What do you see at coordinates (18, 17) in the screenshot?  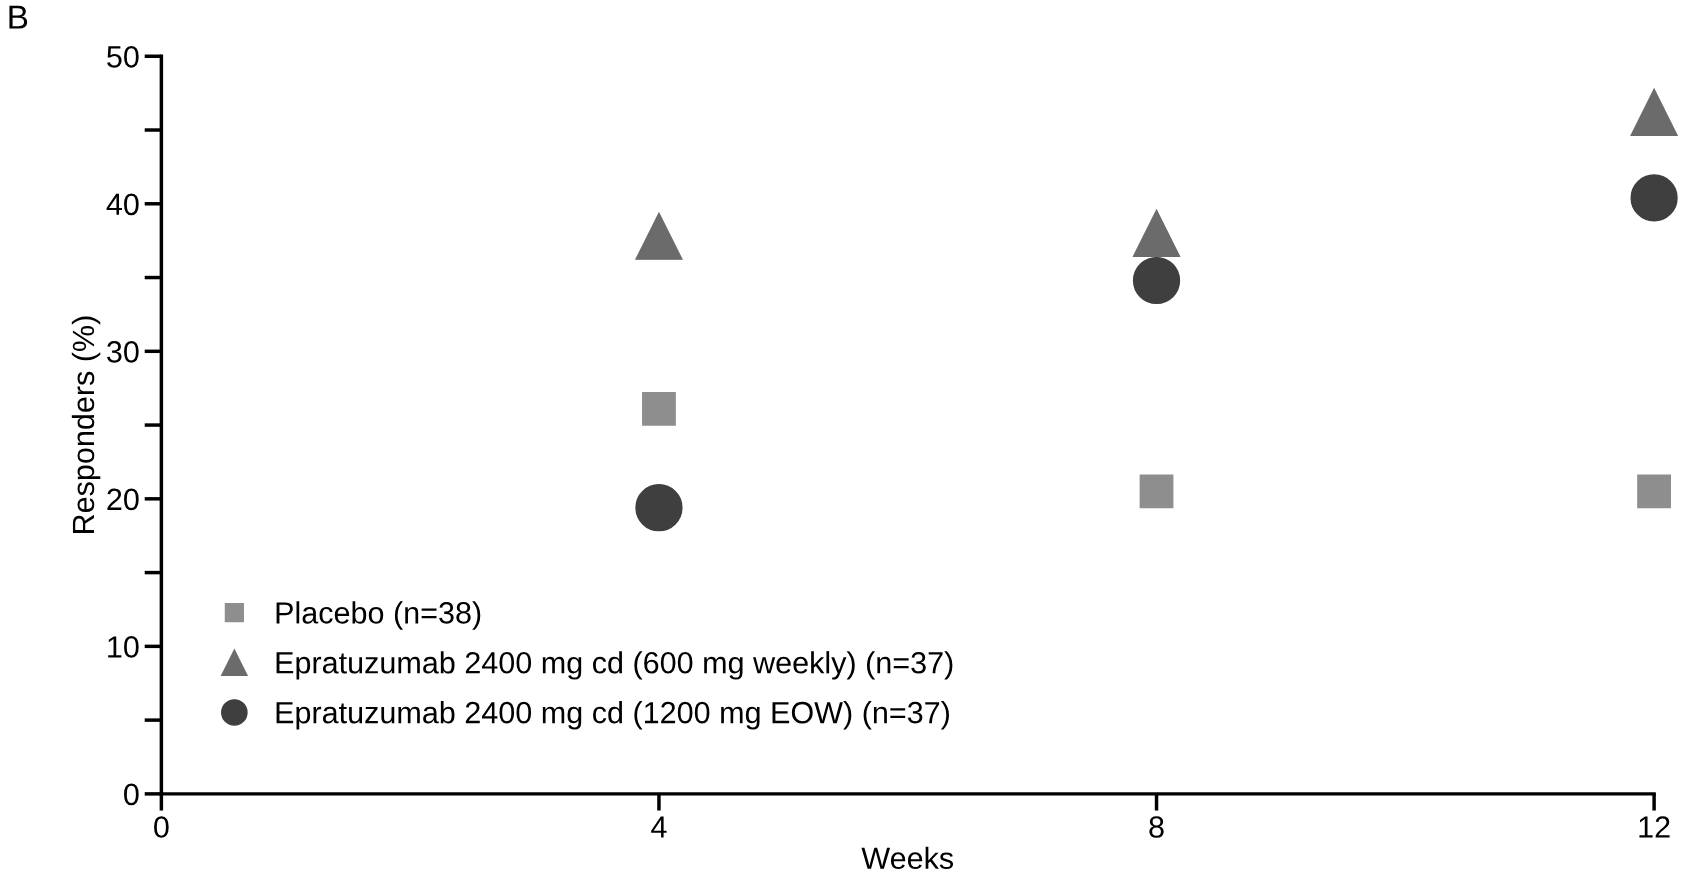 I see `text: B` at bounding box center [18, 17].